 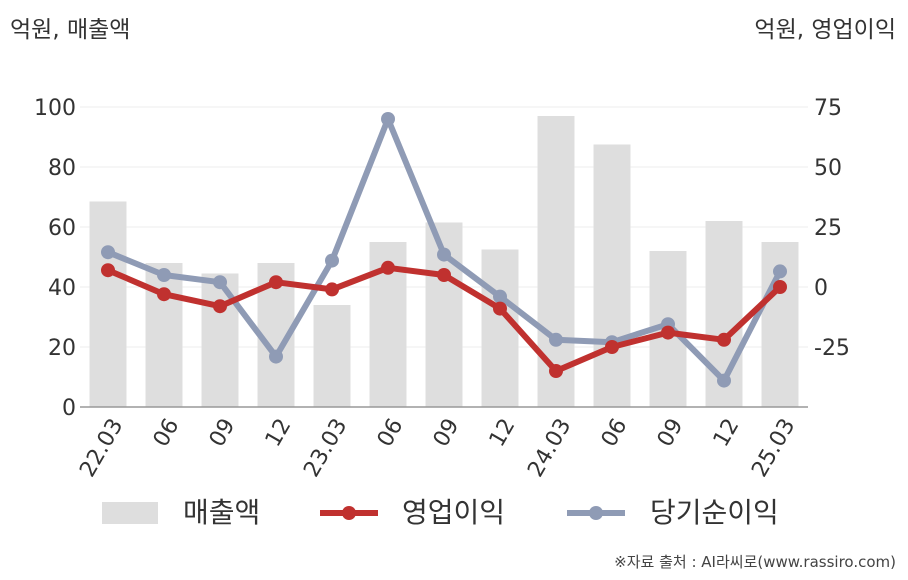 I want to click on right-tick-label: 25, so click(x=828, y=228).